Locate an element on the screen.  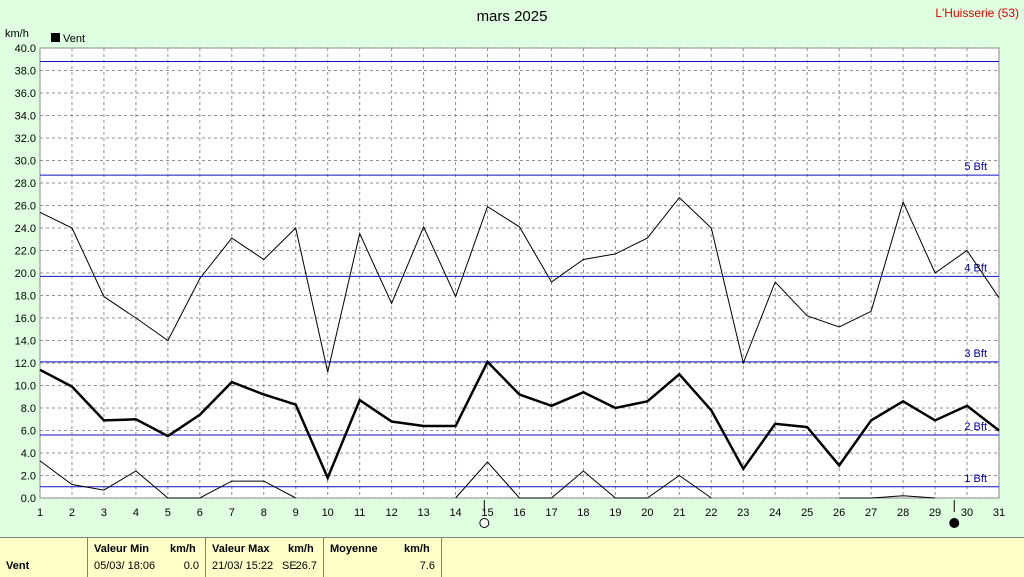
station-name: L'Huisserie (53) is located at coordinates (977, 13).